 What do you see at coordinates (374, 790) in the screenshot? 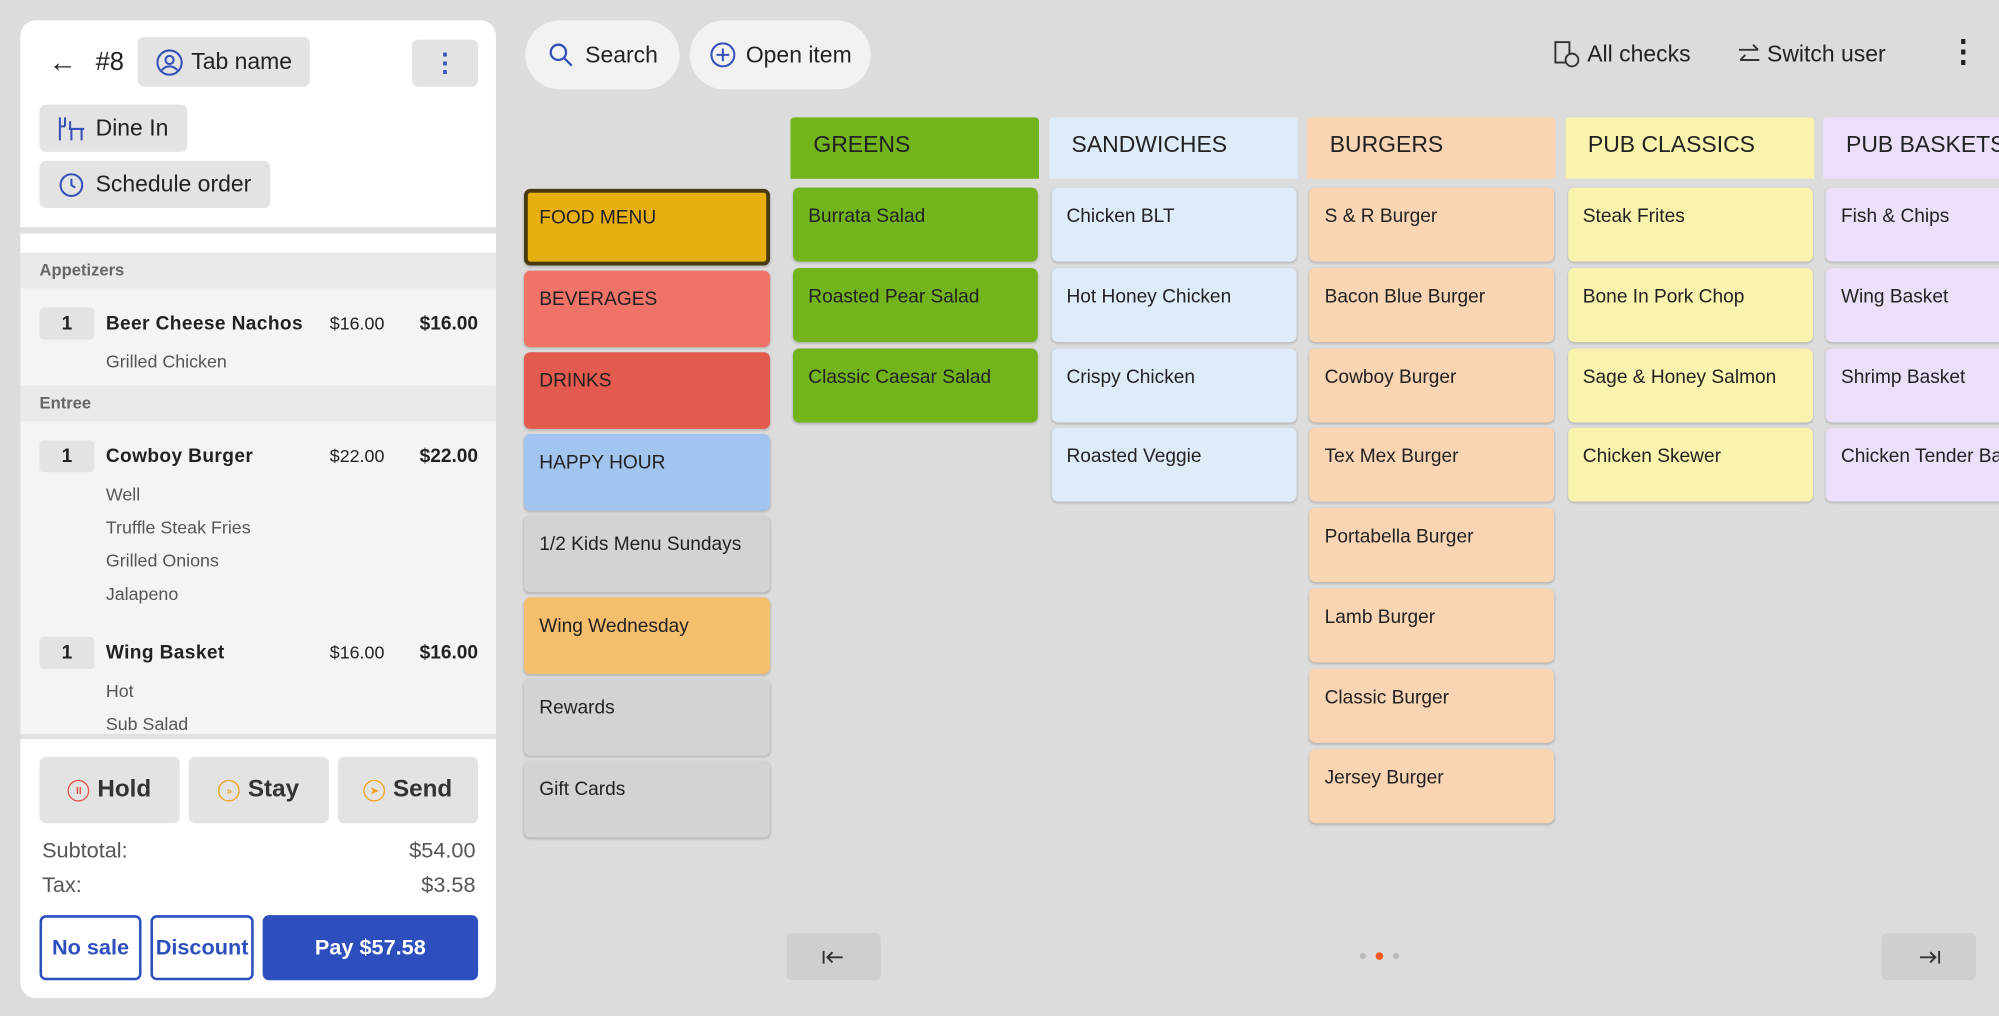
I see `action-icon: ➤` at bounding box center [374, 790].